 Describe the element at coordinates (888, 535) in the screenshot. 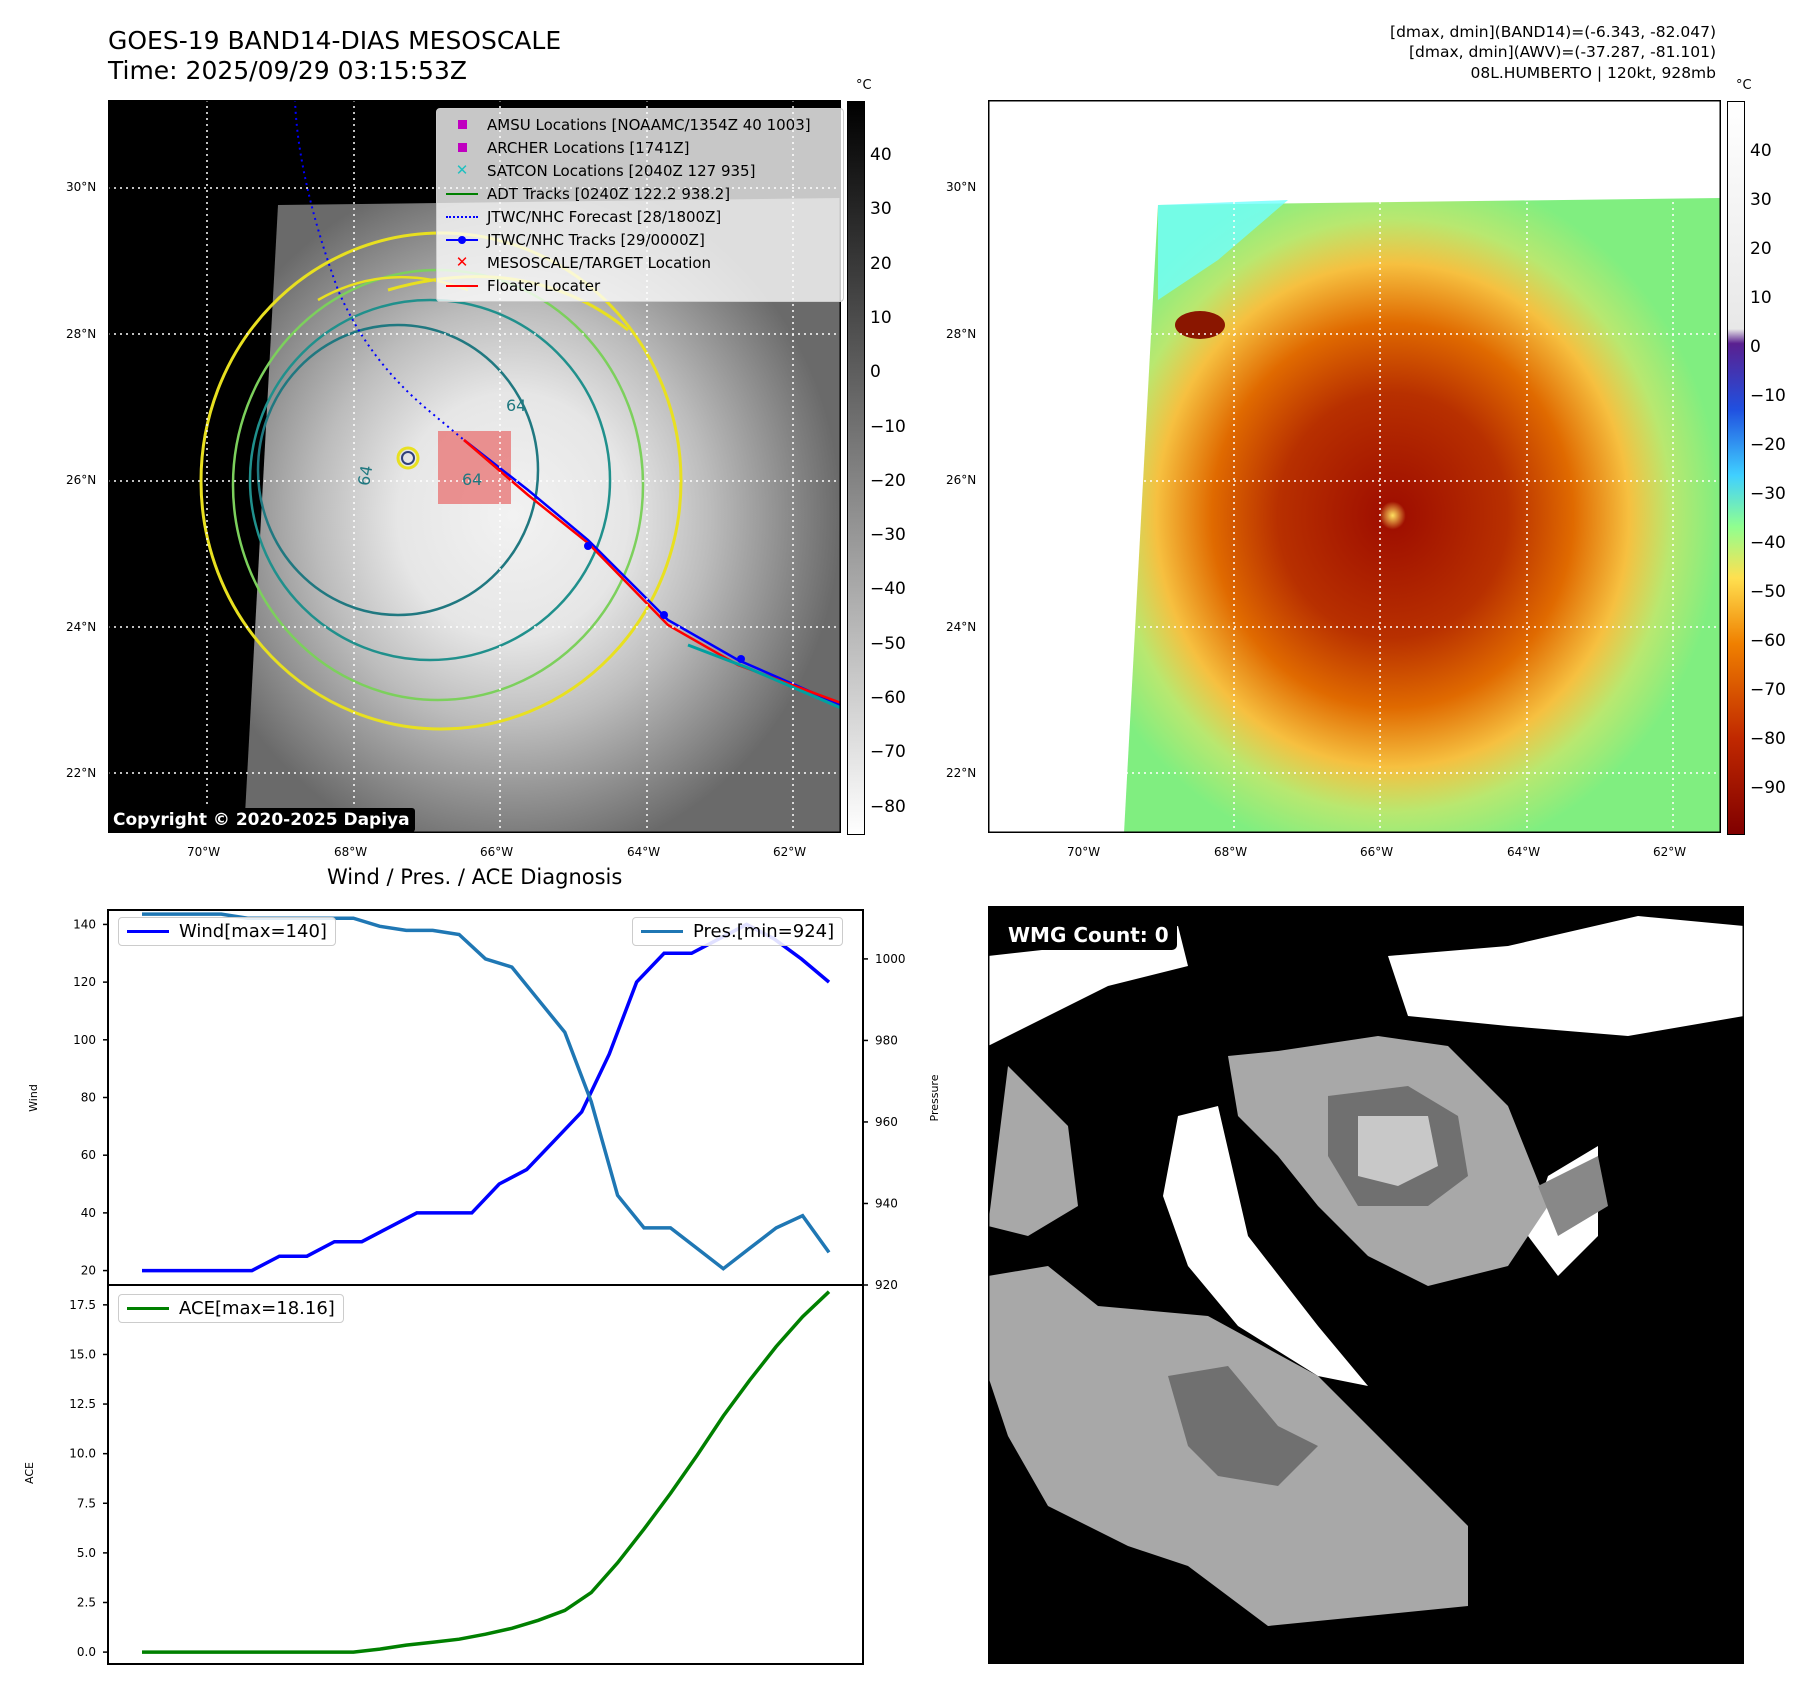

I see `colorbar-tick: −30` at that location.